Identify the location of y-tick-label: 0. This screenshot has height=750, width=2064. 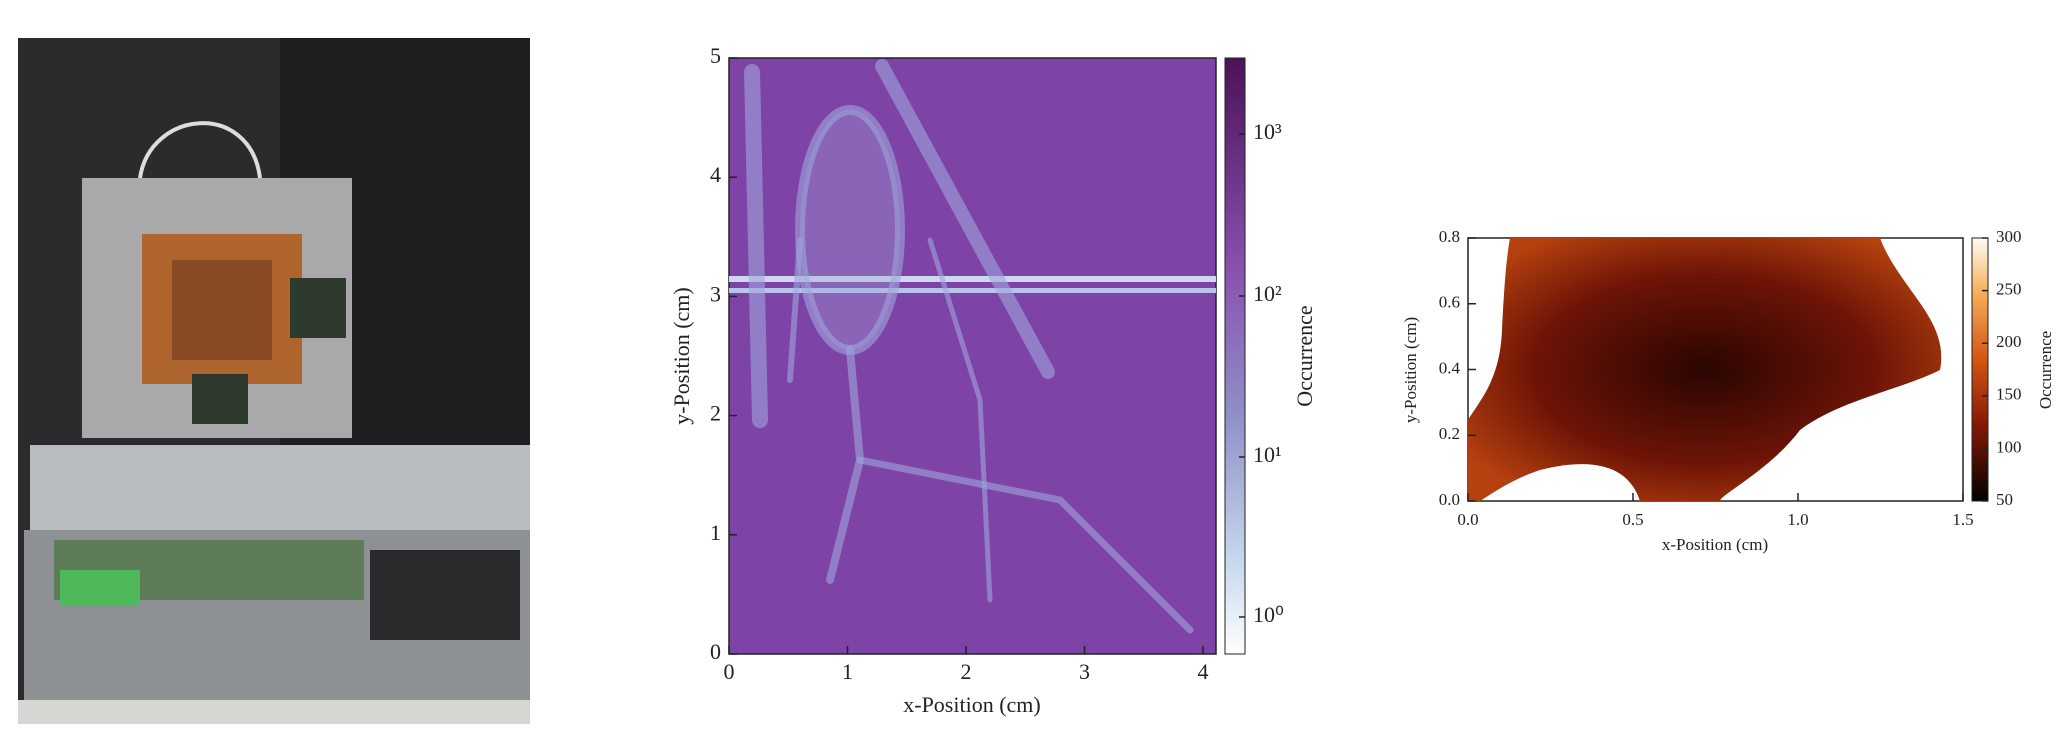
(715, 651).